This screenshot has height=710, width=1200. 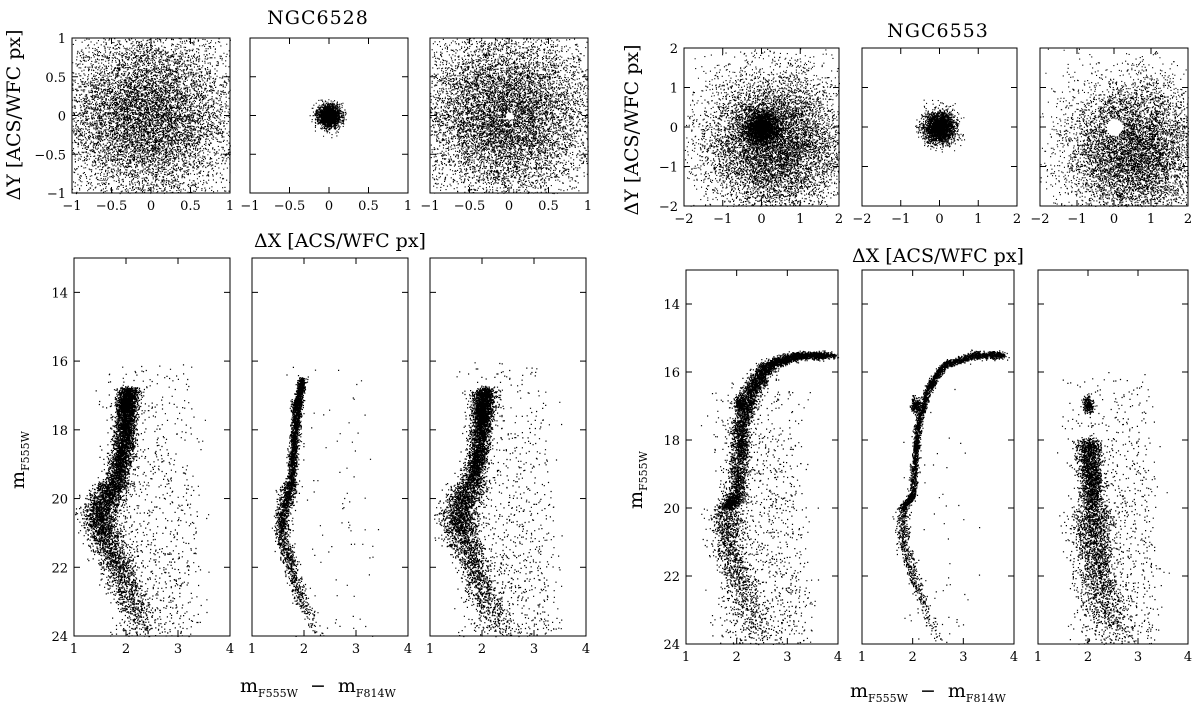 I want to click on cmd-ngc6553-all-frame, so click(x=762, y=457).